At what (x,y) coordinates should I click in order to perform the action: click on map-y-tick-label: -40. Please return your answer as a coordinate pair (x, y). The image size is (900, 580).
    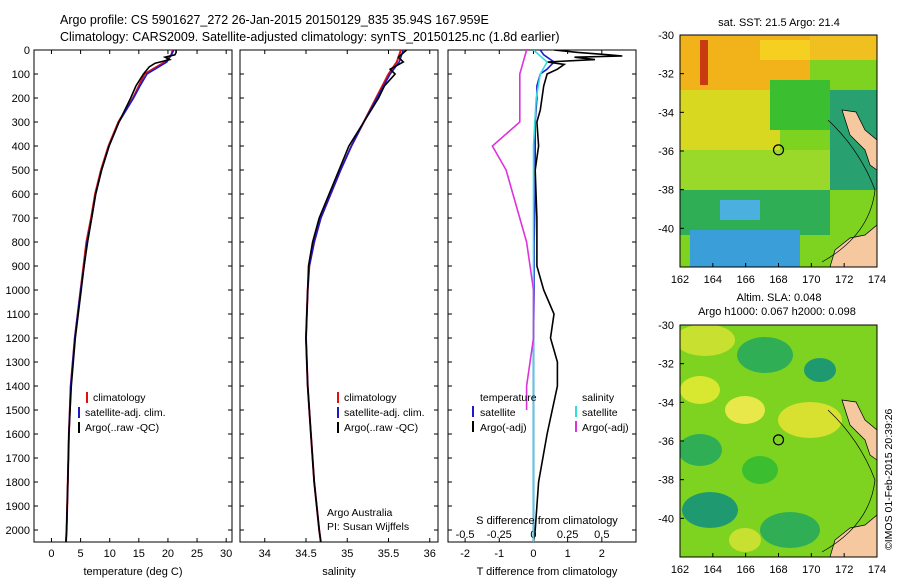
    Looking at the image, I should click on (666, 519).